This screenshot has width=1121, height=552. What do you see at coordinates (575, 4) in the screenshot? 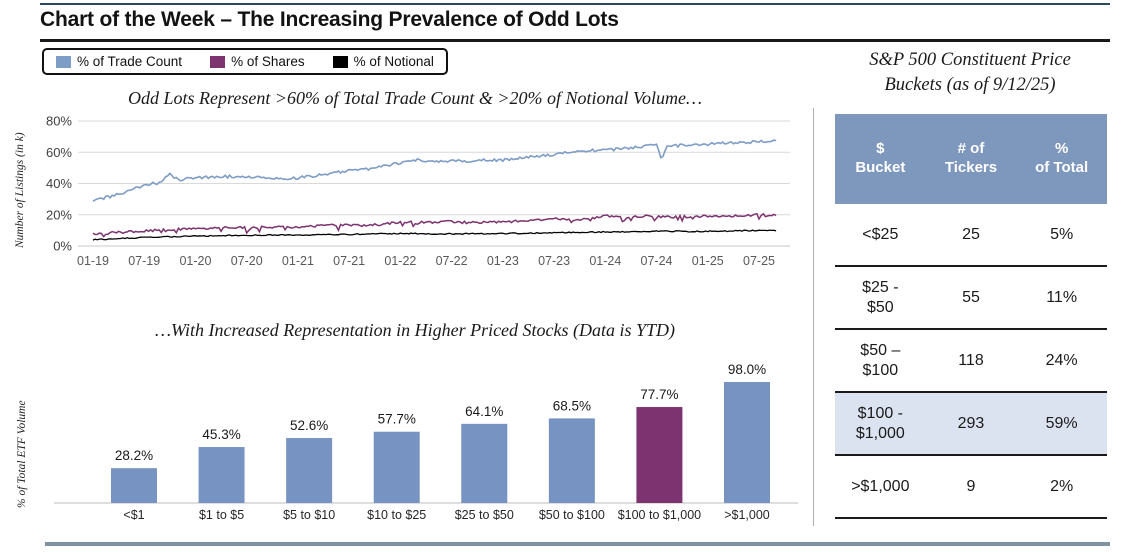
I see `top-border-line` at bounding box center [575, 4].